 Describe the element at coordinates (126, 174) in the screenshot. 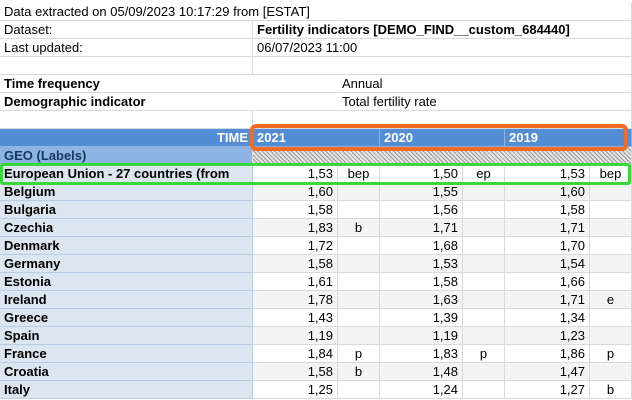

I see `geo-label: European Union - 27 countries (from` at that location.